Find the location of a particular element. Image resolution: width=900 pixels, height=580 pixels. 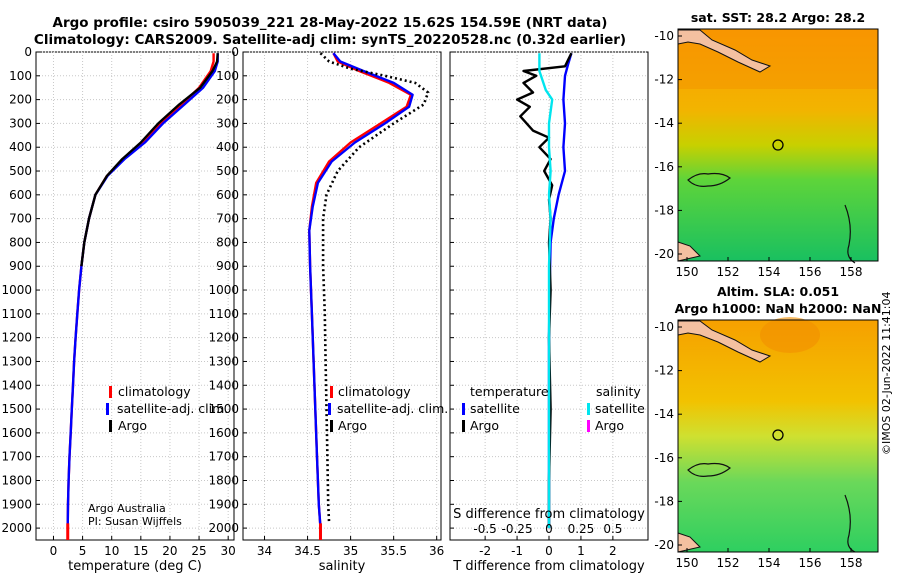

legend-label-sal-satellite: satellite is located at coordinates (620, 408).